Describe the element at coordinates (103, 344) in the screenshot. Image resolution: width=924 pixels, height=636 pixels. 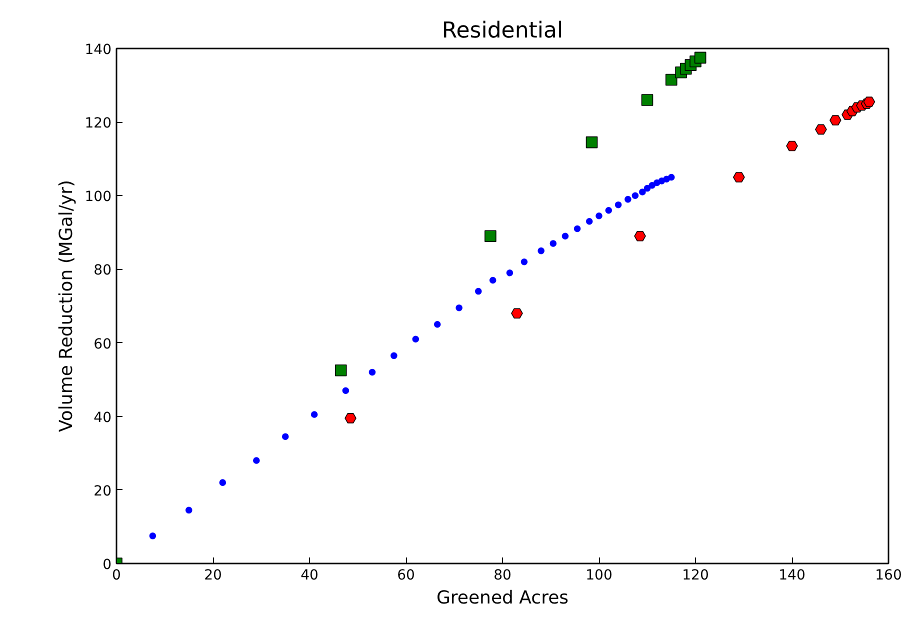
I see `y-tick-label: 60` at that location.